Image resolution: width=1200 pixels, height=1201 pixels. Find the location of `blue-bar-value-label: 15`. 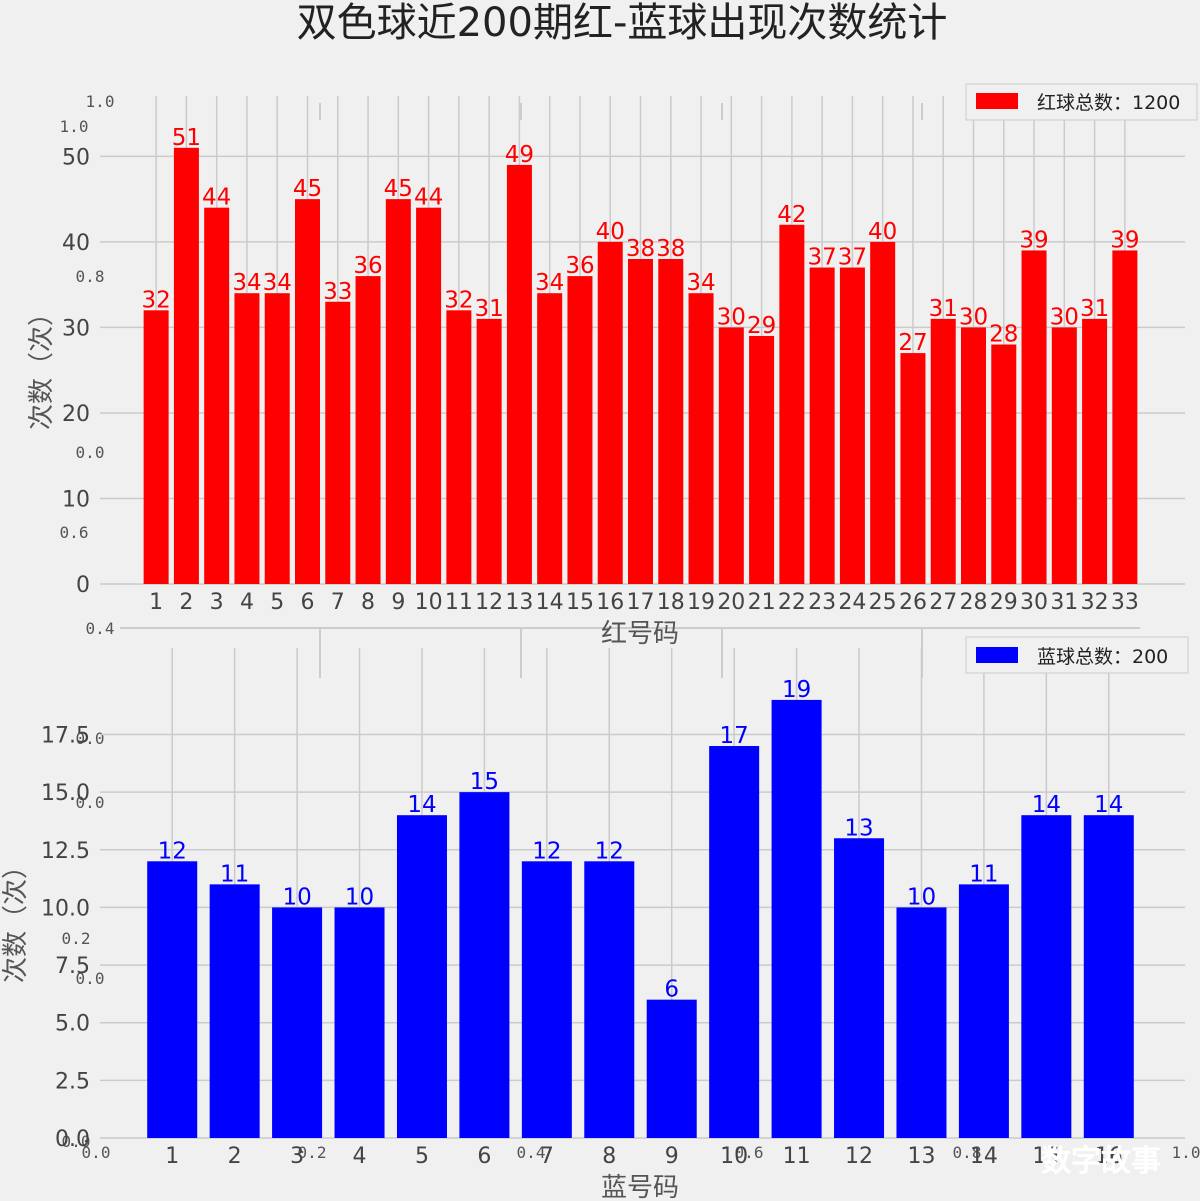

blue-bar-value-label: 15 is located at coordinates (484, 782).